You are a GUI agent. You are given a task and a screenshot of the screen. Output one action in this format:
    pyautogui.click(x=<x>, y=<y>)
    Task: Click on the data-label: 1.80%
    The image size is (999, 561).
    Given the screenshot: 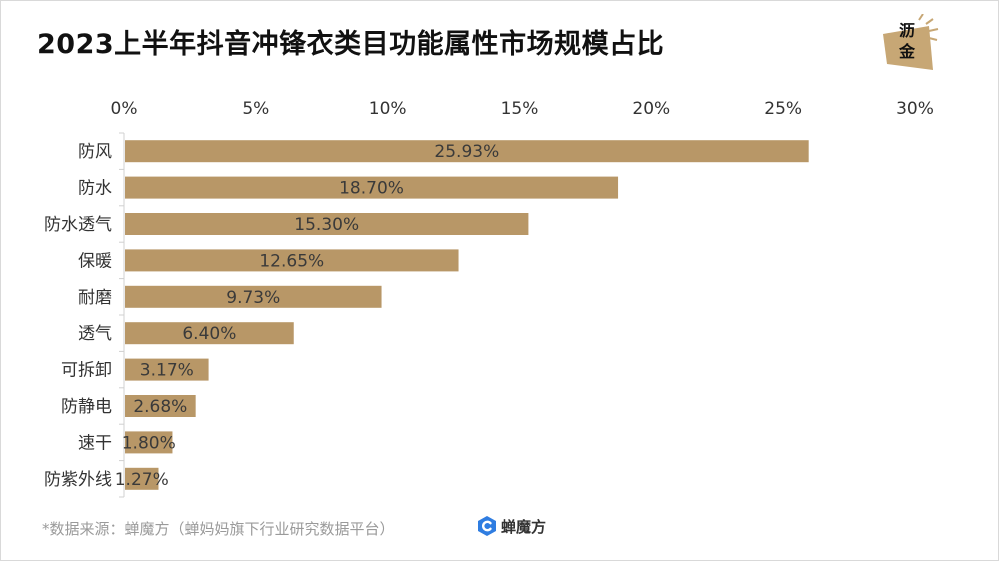 What is the action you would take?
    pyautogui.click(x=149, y=443)
    